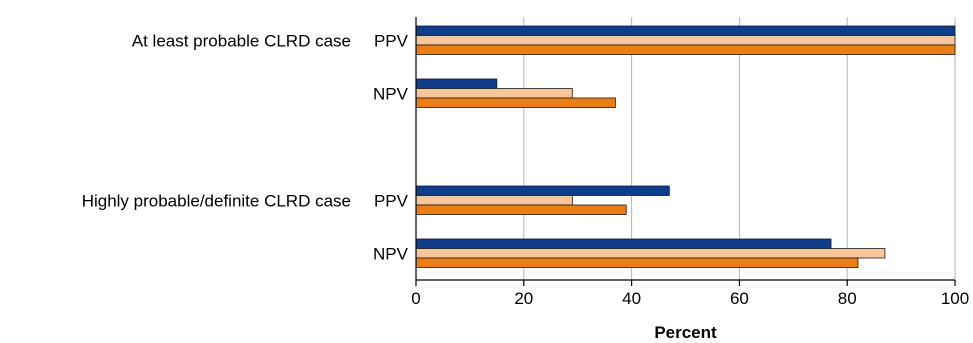 The image size is (973, 343). Describe the element at coordinates (739, 298) in the screenshot. I see `x-tick-label: 60` at that location.